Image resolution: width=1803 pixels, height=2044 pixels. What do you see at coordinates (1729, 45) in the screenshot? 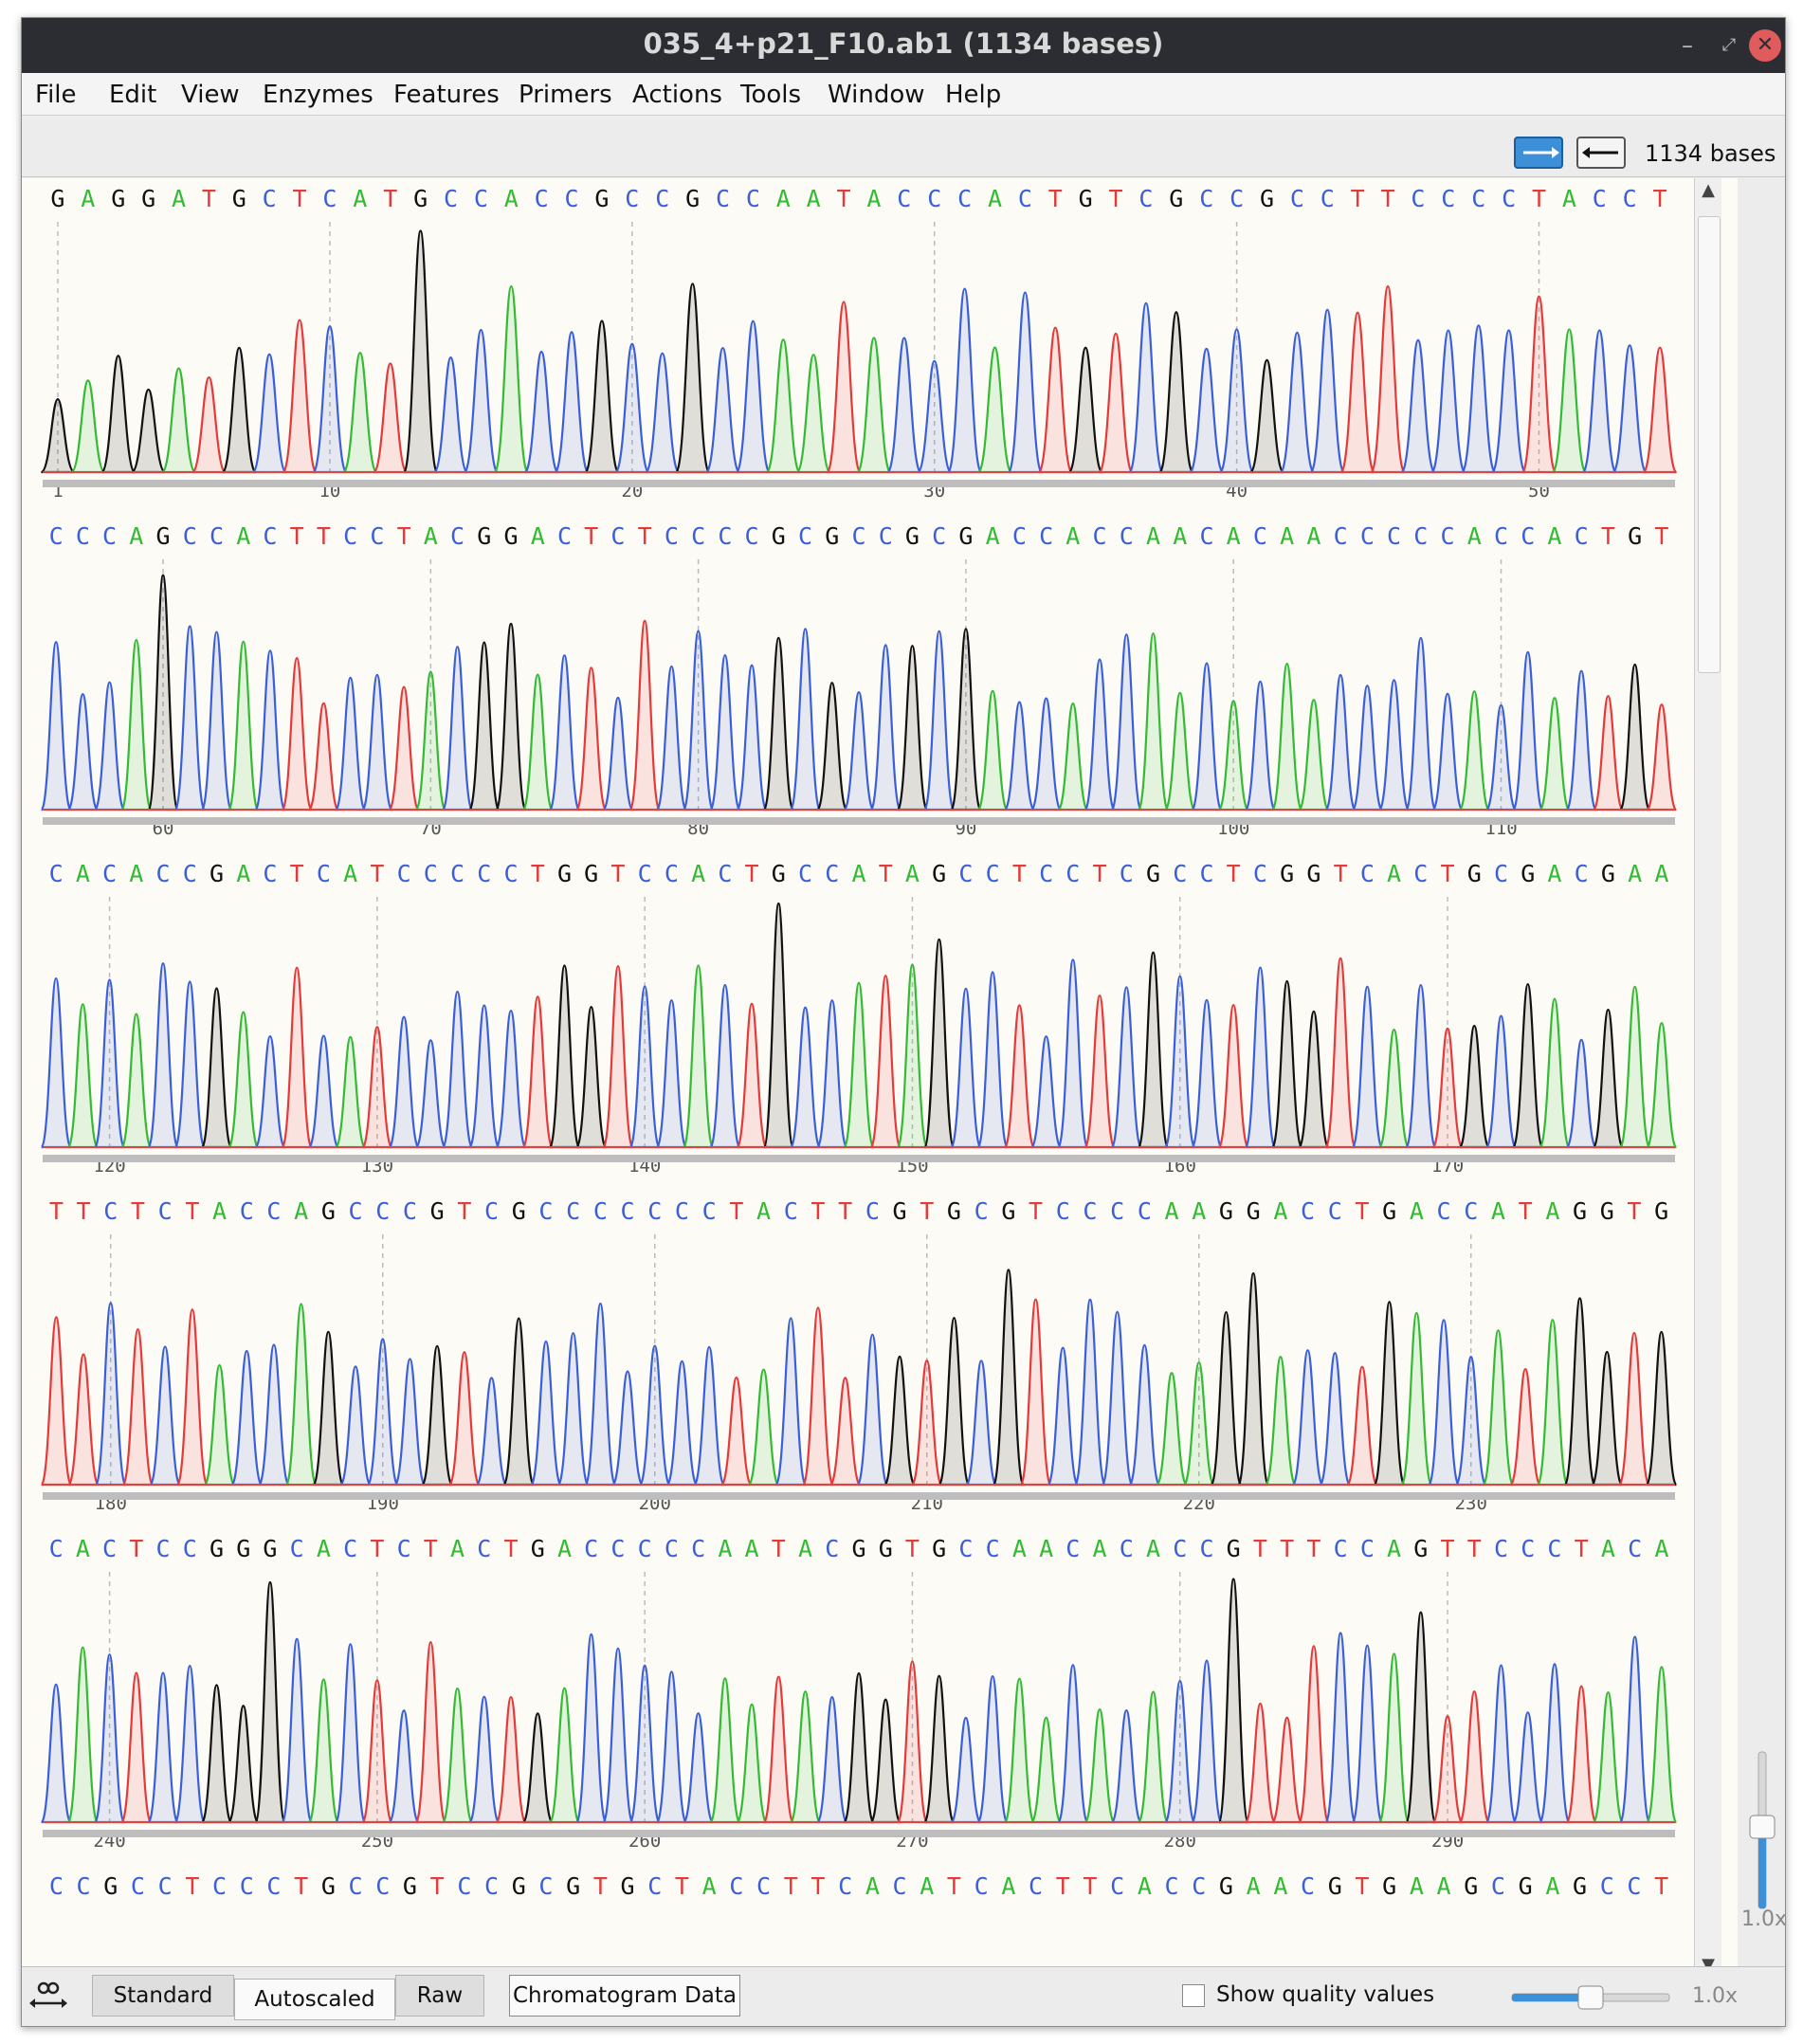
I see `maximize-icon: ⤢` at bounding box center [1729, 45].